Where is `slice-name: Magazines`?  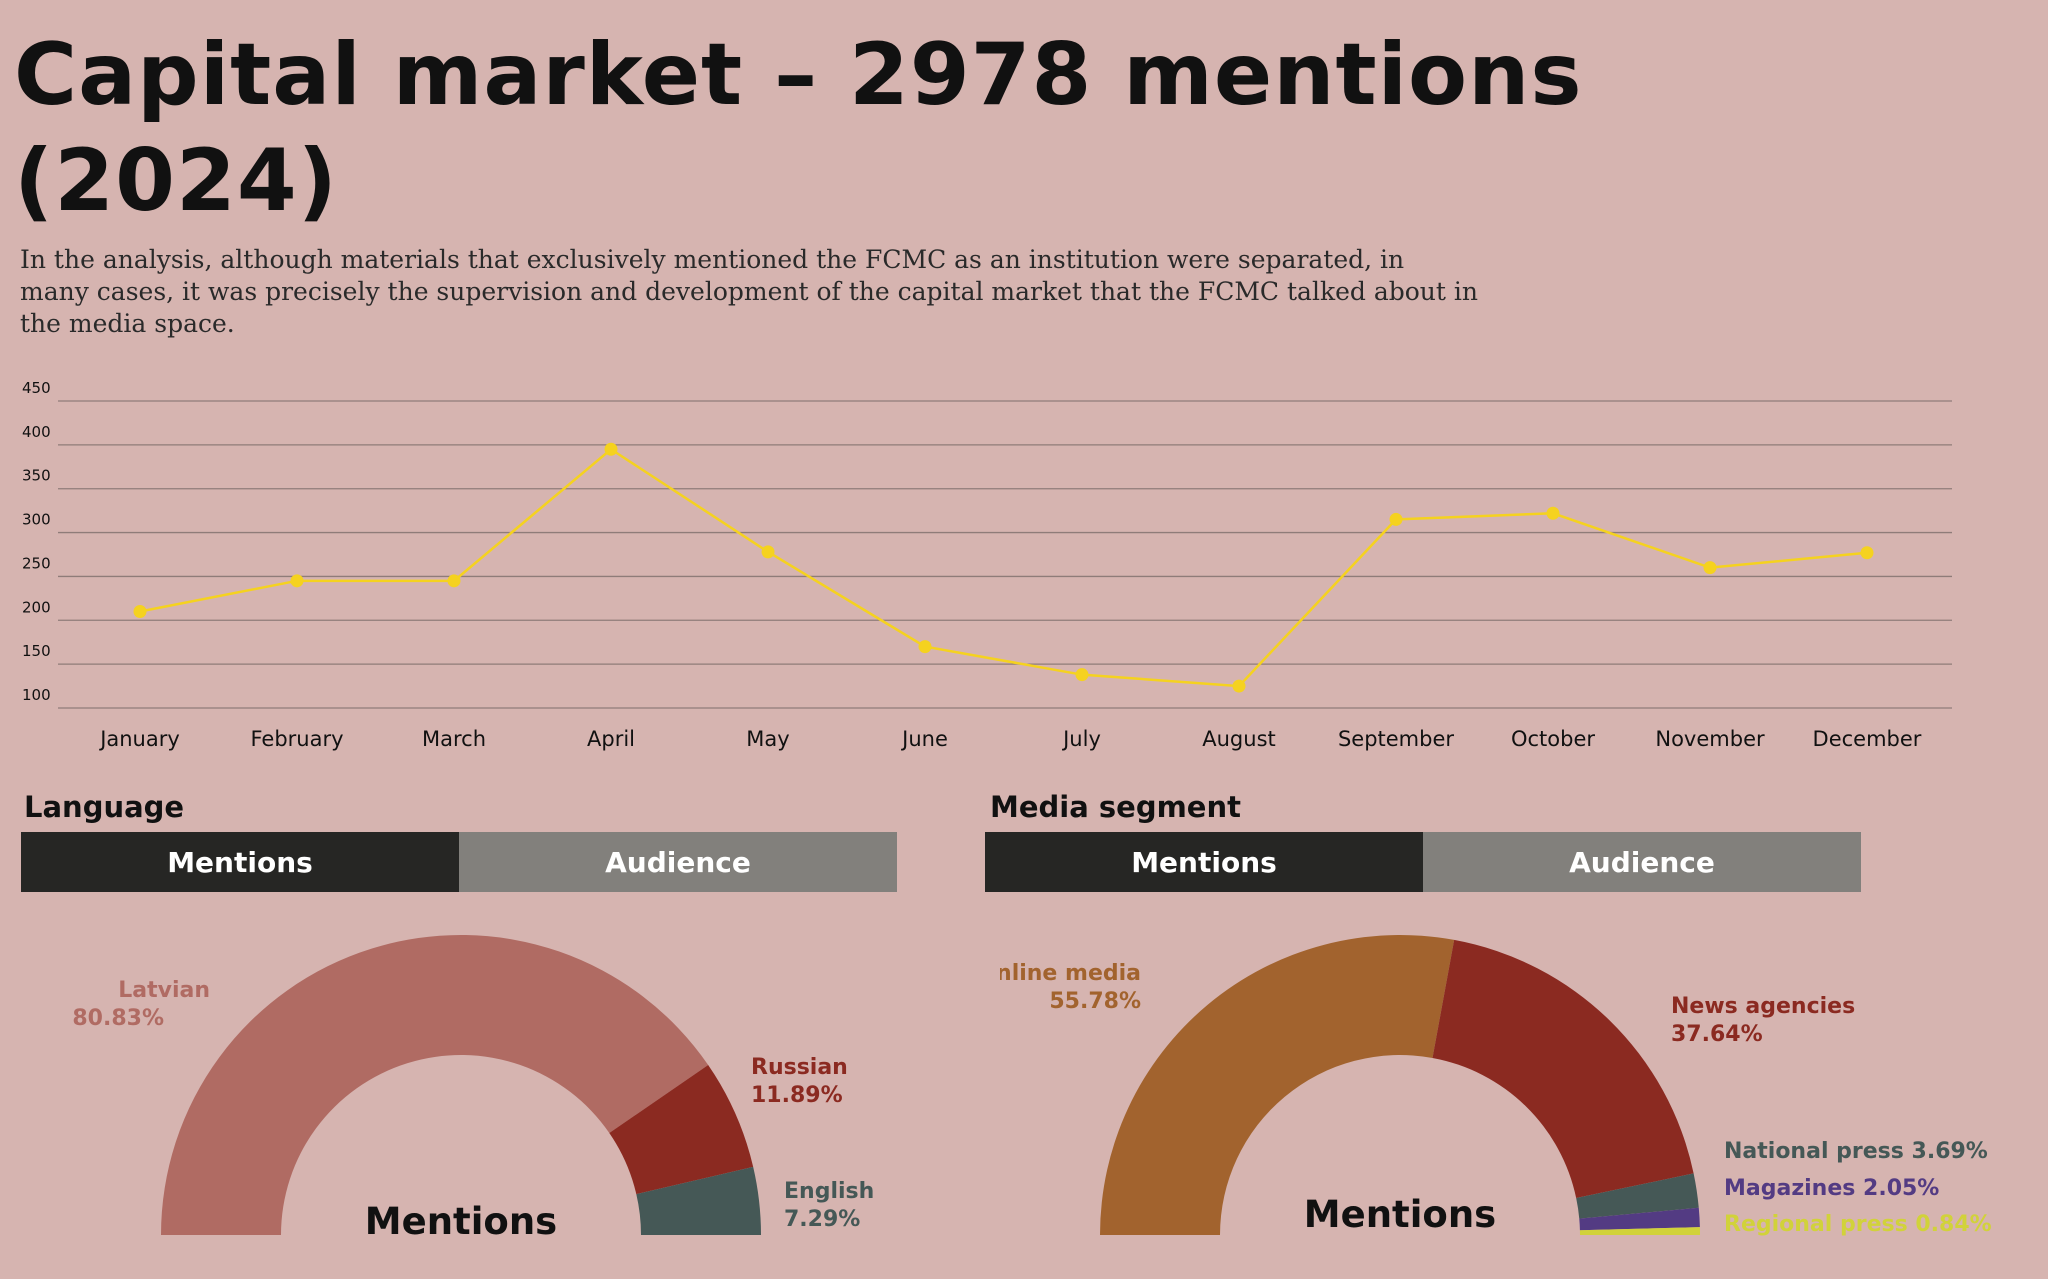
slice-name: Magazines is located at coordinates (1789, 1188).